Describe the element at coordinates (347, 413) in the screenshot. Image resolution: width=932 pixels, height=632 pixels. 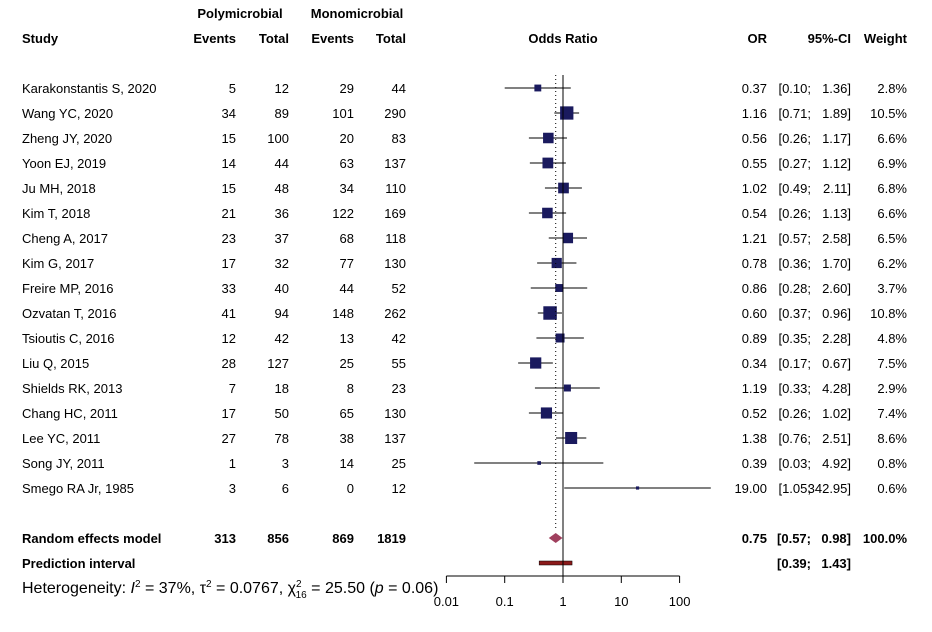
I see `cell-e2: 65` at that location.